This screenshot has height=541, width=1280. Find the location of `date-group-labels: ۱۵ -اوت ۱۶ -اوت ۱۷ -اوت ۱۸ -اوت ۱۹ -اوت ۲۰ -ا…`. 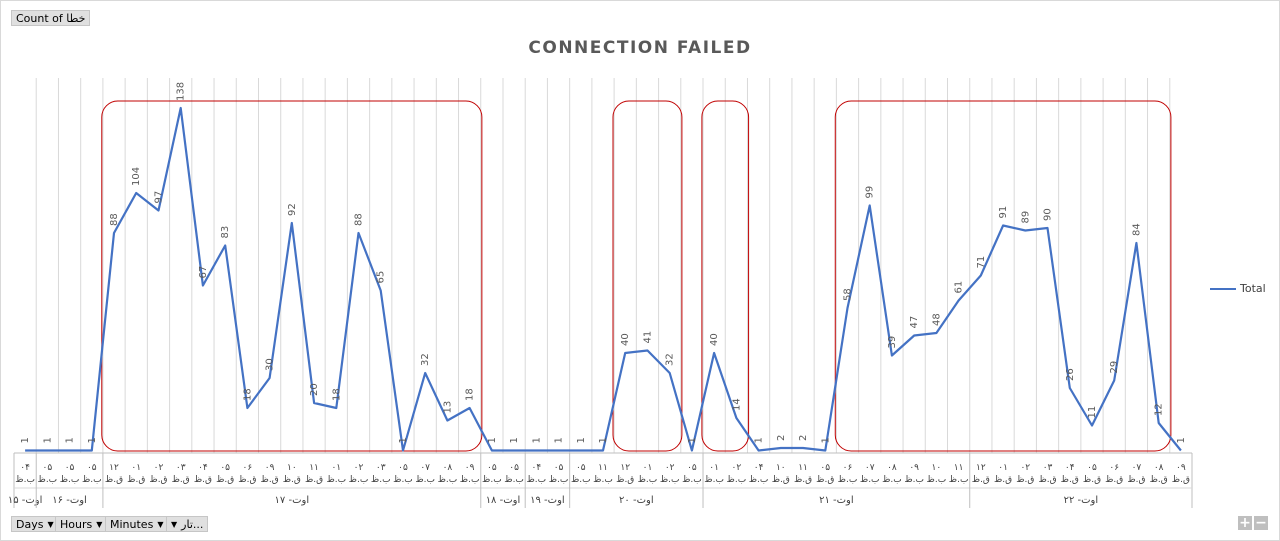

date-group-labels: ۱۵ -اوت ۱۶ -اوت ۱۷ -اوت ۱۸ -اوت ۱۹ -اوت ۲۰ -ا… is located at coordinates (553, 480).